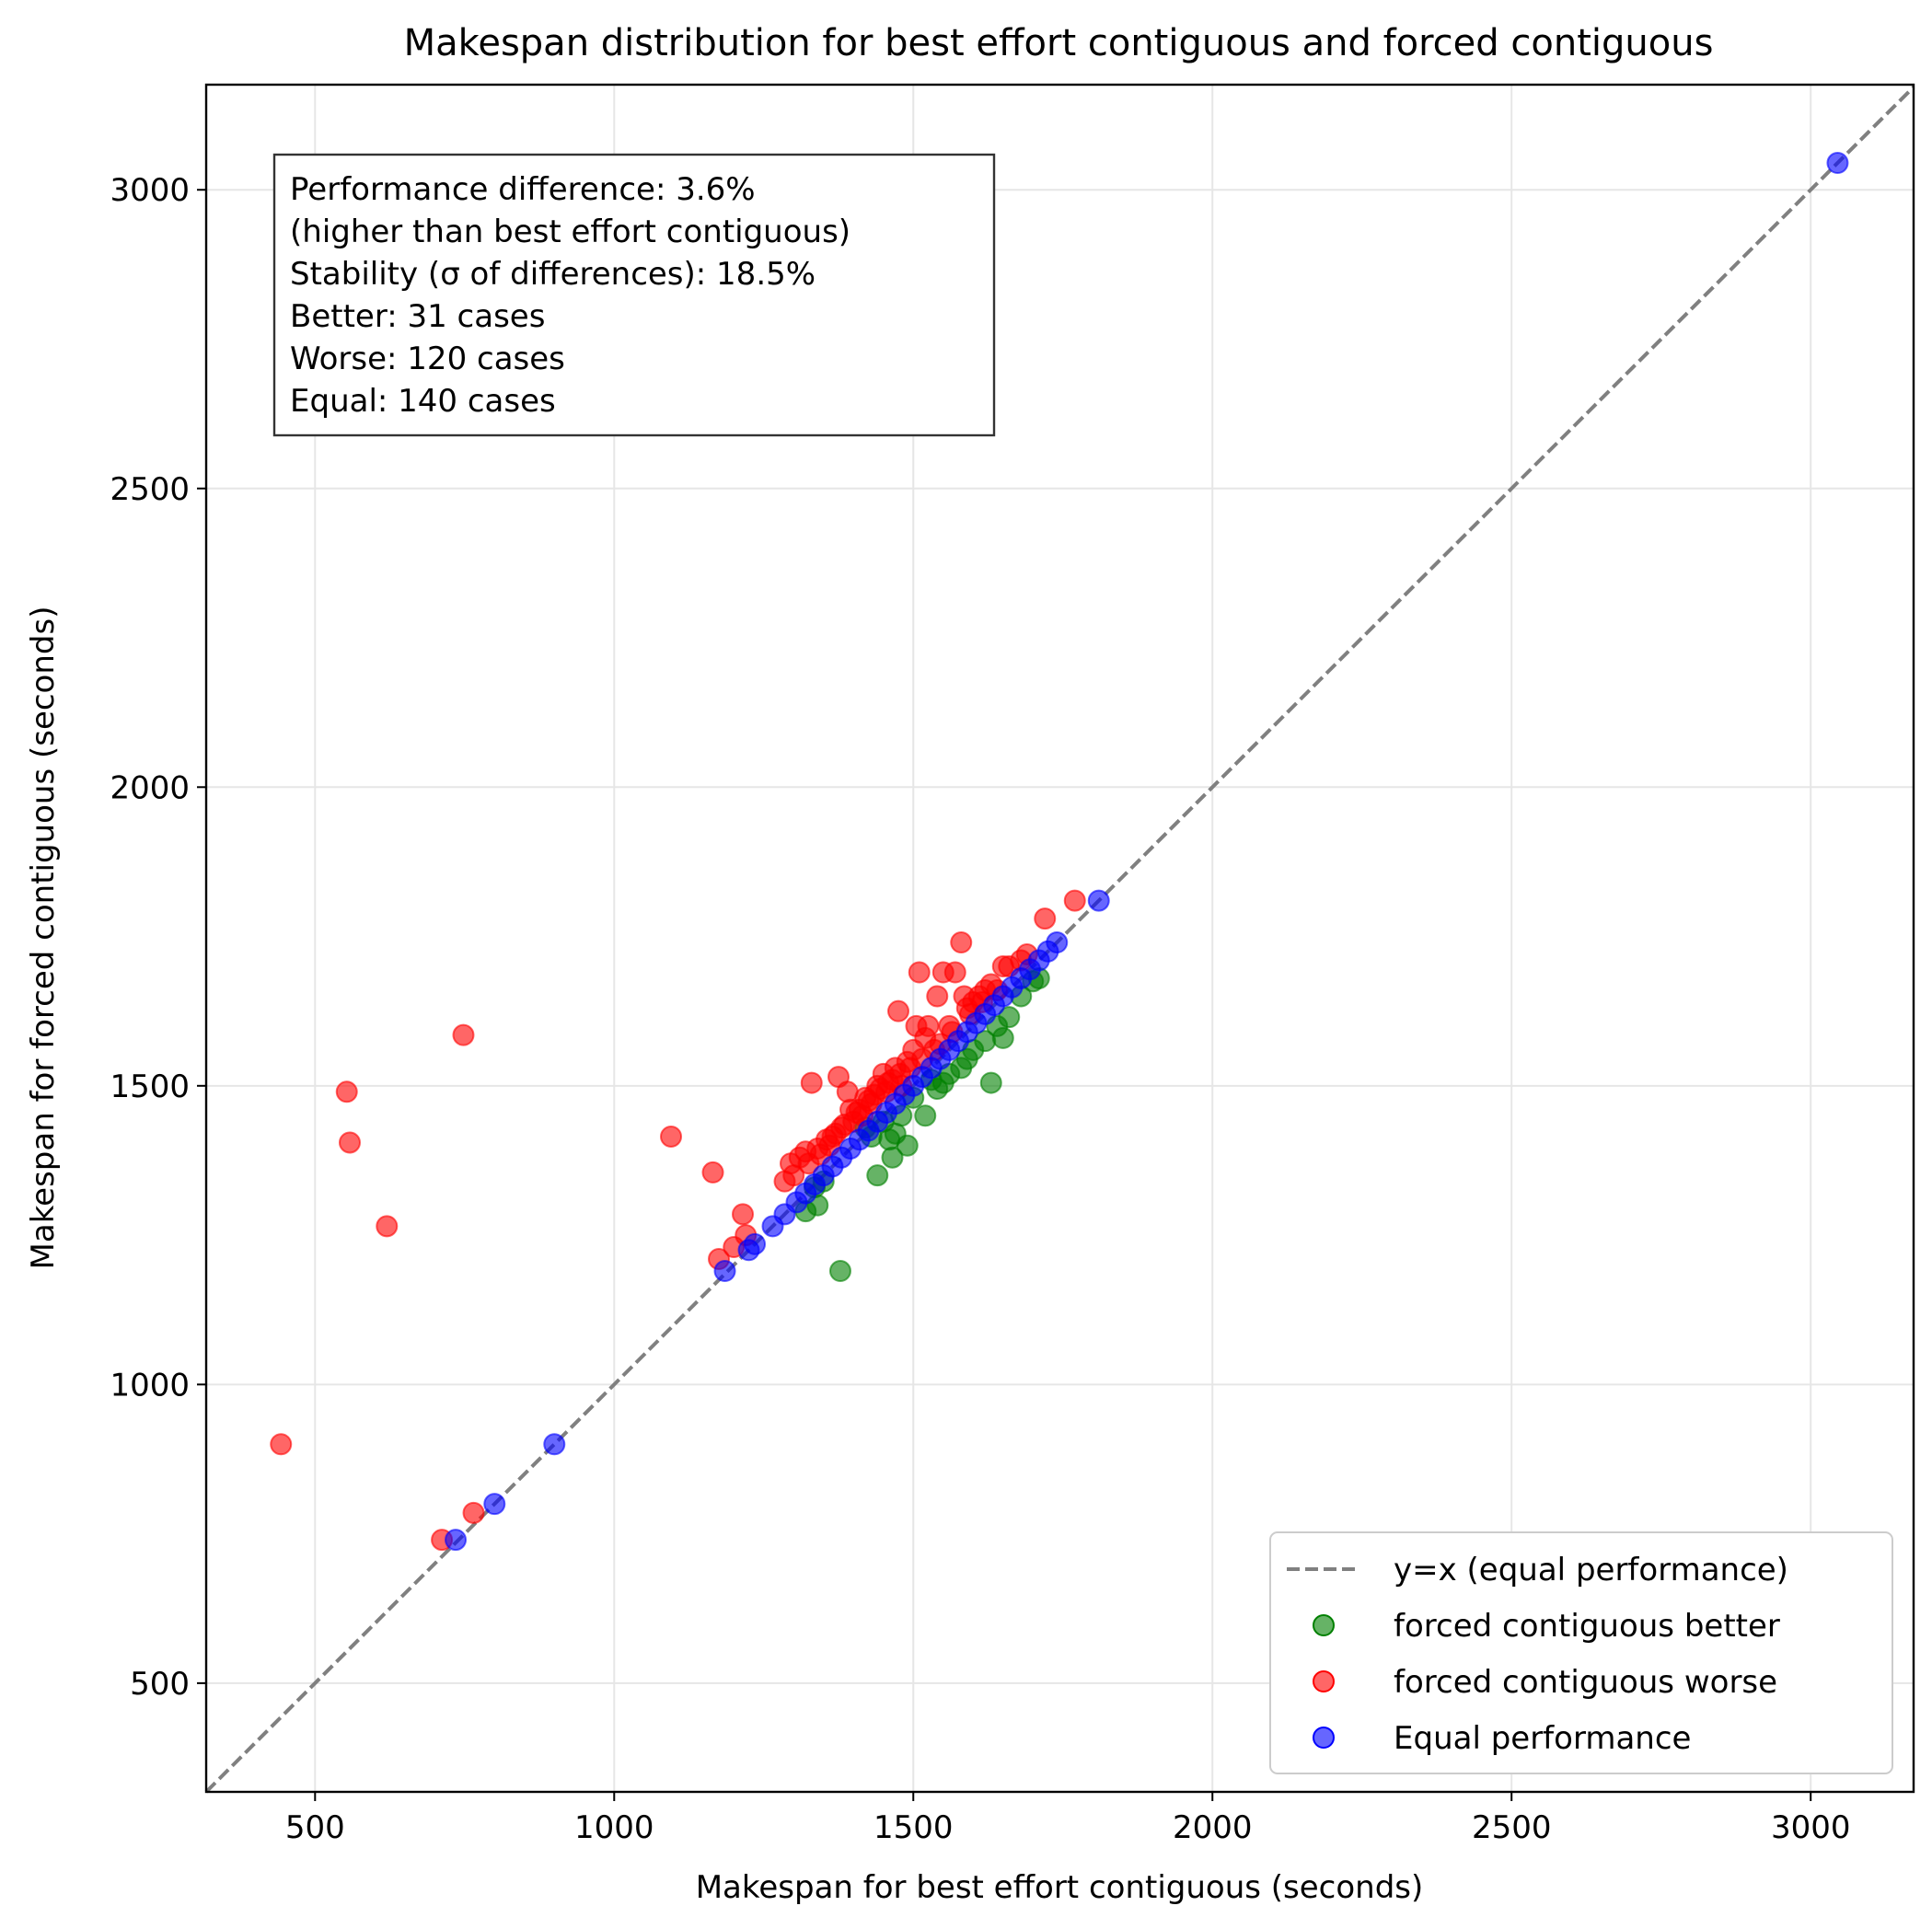 The height and width of the screenshot is (1929, 1932). I want to click on annotation-line: Performance difference: 3.6%, so click(523, 189).